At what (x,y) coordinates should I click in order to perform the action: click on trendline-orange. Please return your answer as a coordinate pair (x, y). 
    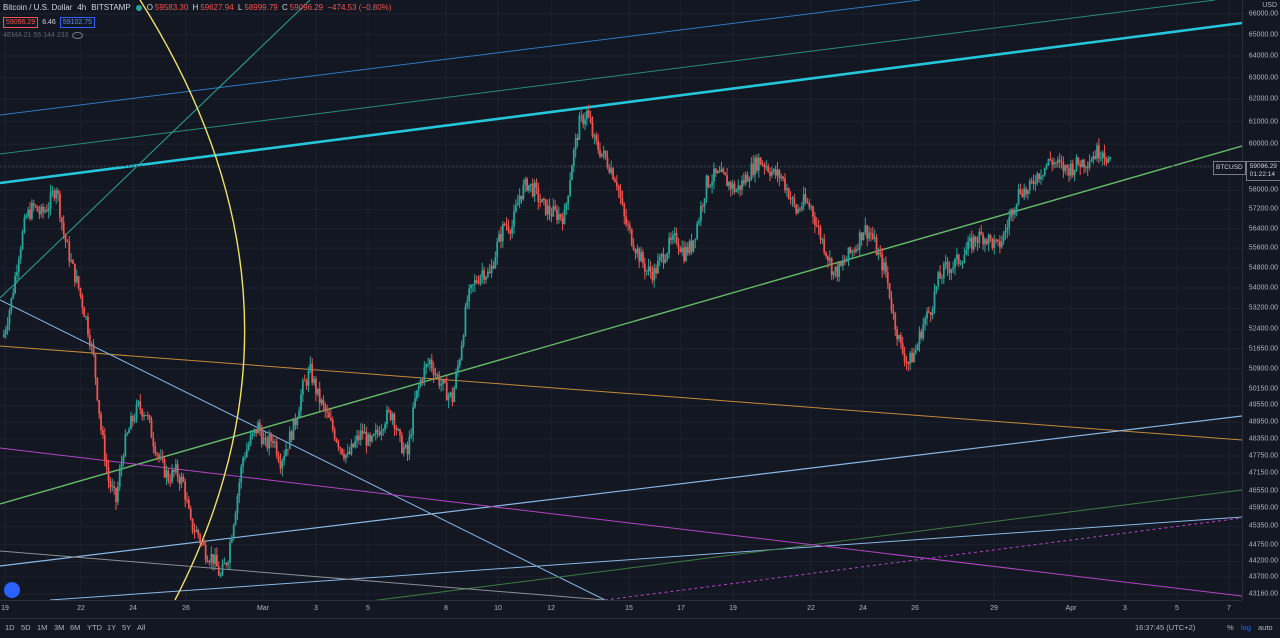
    Looking at the image, I should click on (621, 393).